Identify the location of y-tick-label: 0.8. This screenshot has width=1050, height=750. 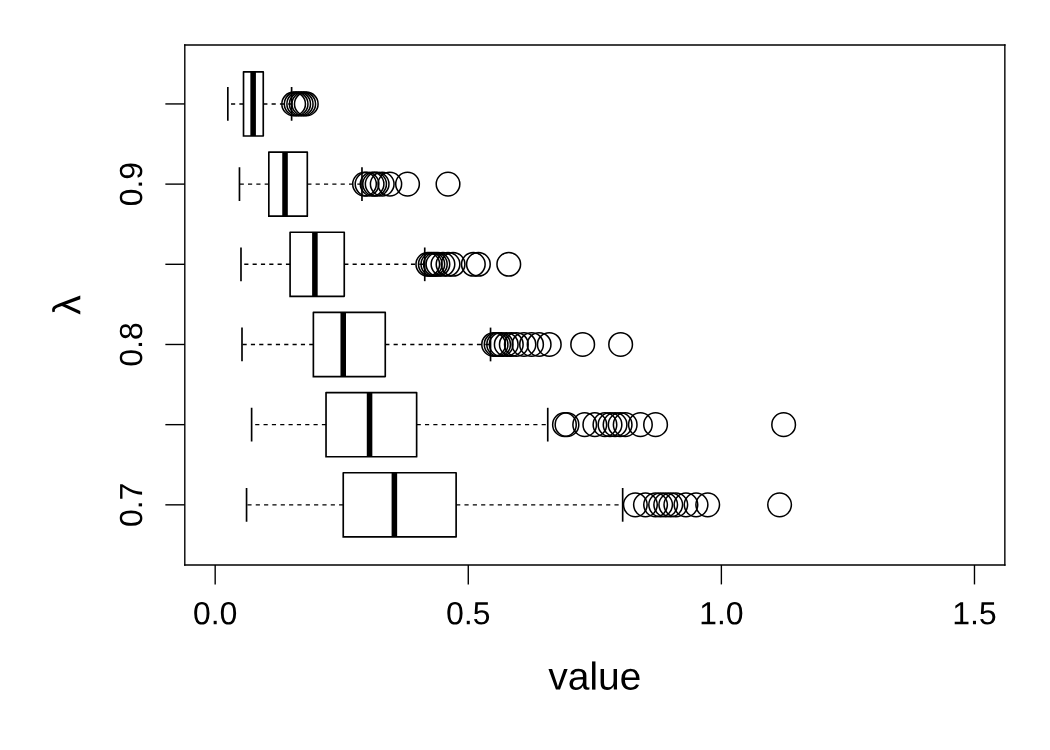
(131, 344).